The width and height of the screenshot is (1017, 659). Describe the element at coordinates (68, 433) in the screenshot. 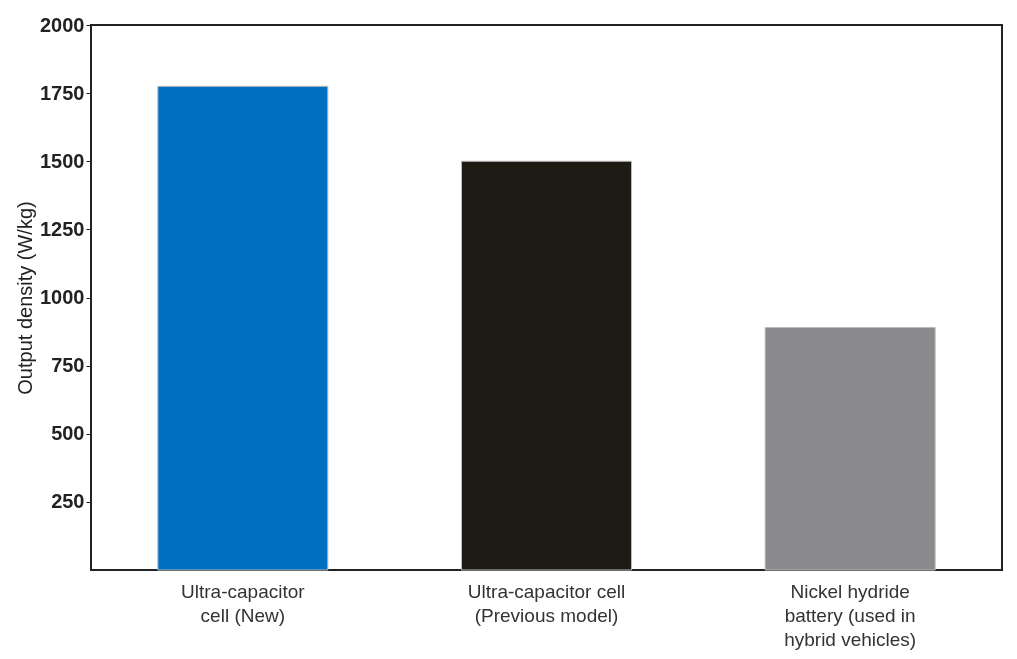

I see `y-tick-label: 500` at that location.